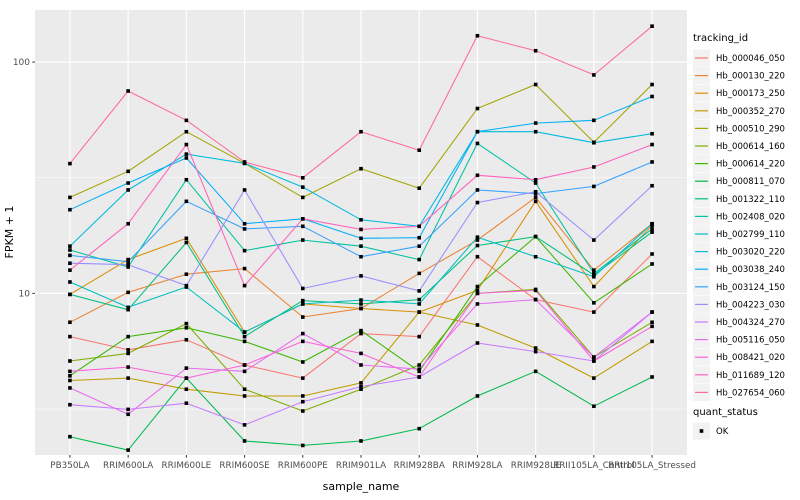 The image size is (800, 500). What do you see at coordinates (536, 466) in the screenshot?
I see `x-tick-label: RRIM928LE` at bounding box center [536, 466].